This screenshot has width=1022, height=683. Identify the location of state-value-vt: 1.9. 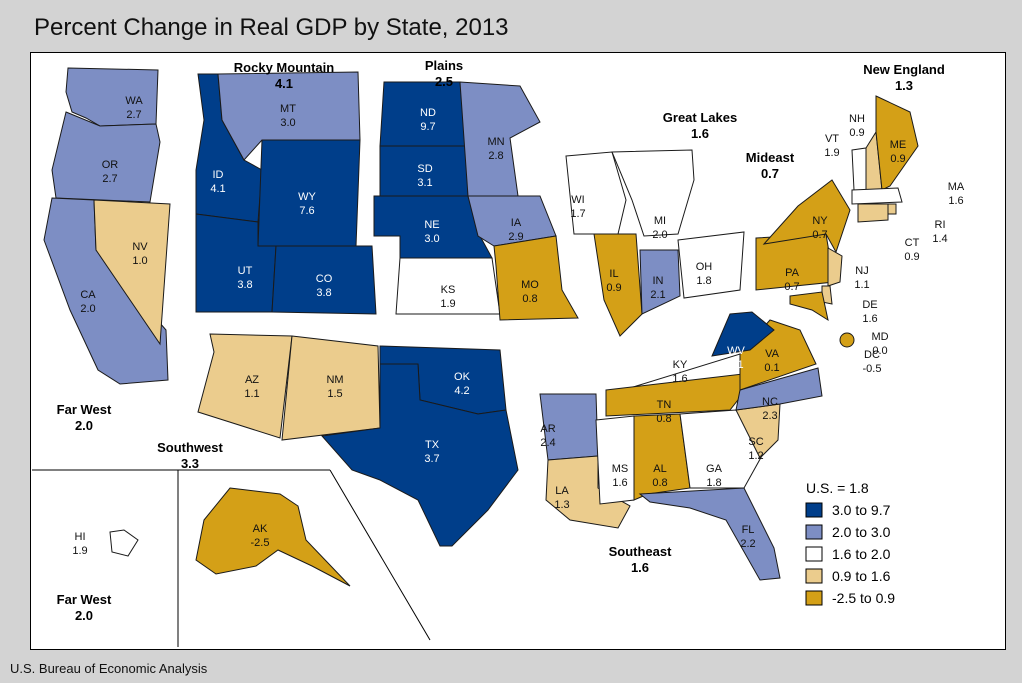
(831, 153).